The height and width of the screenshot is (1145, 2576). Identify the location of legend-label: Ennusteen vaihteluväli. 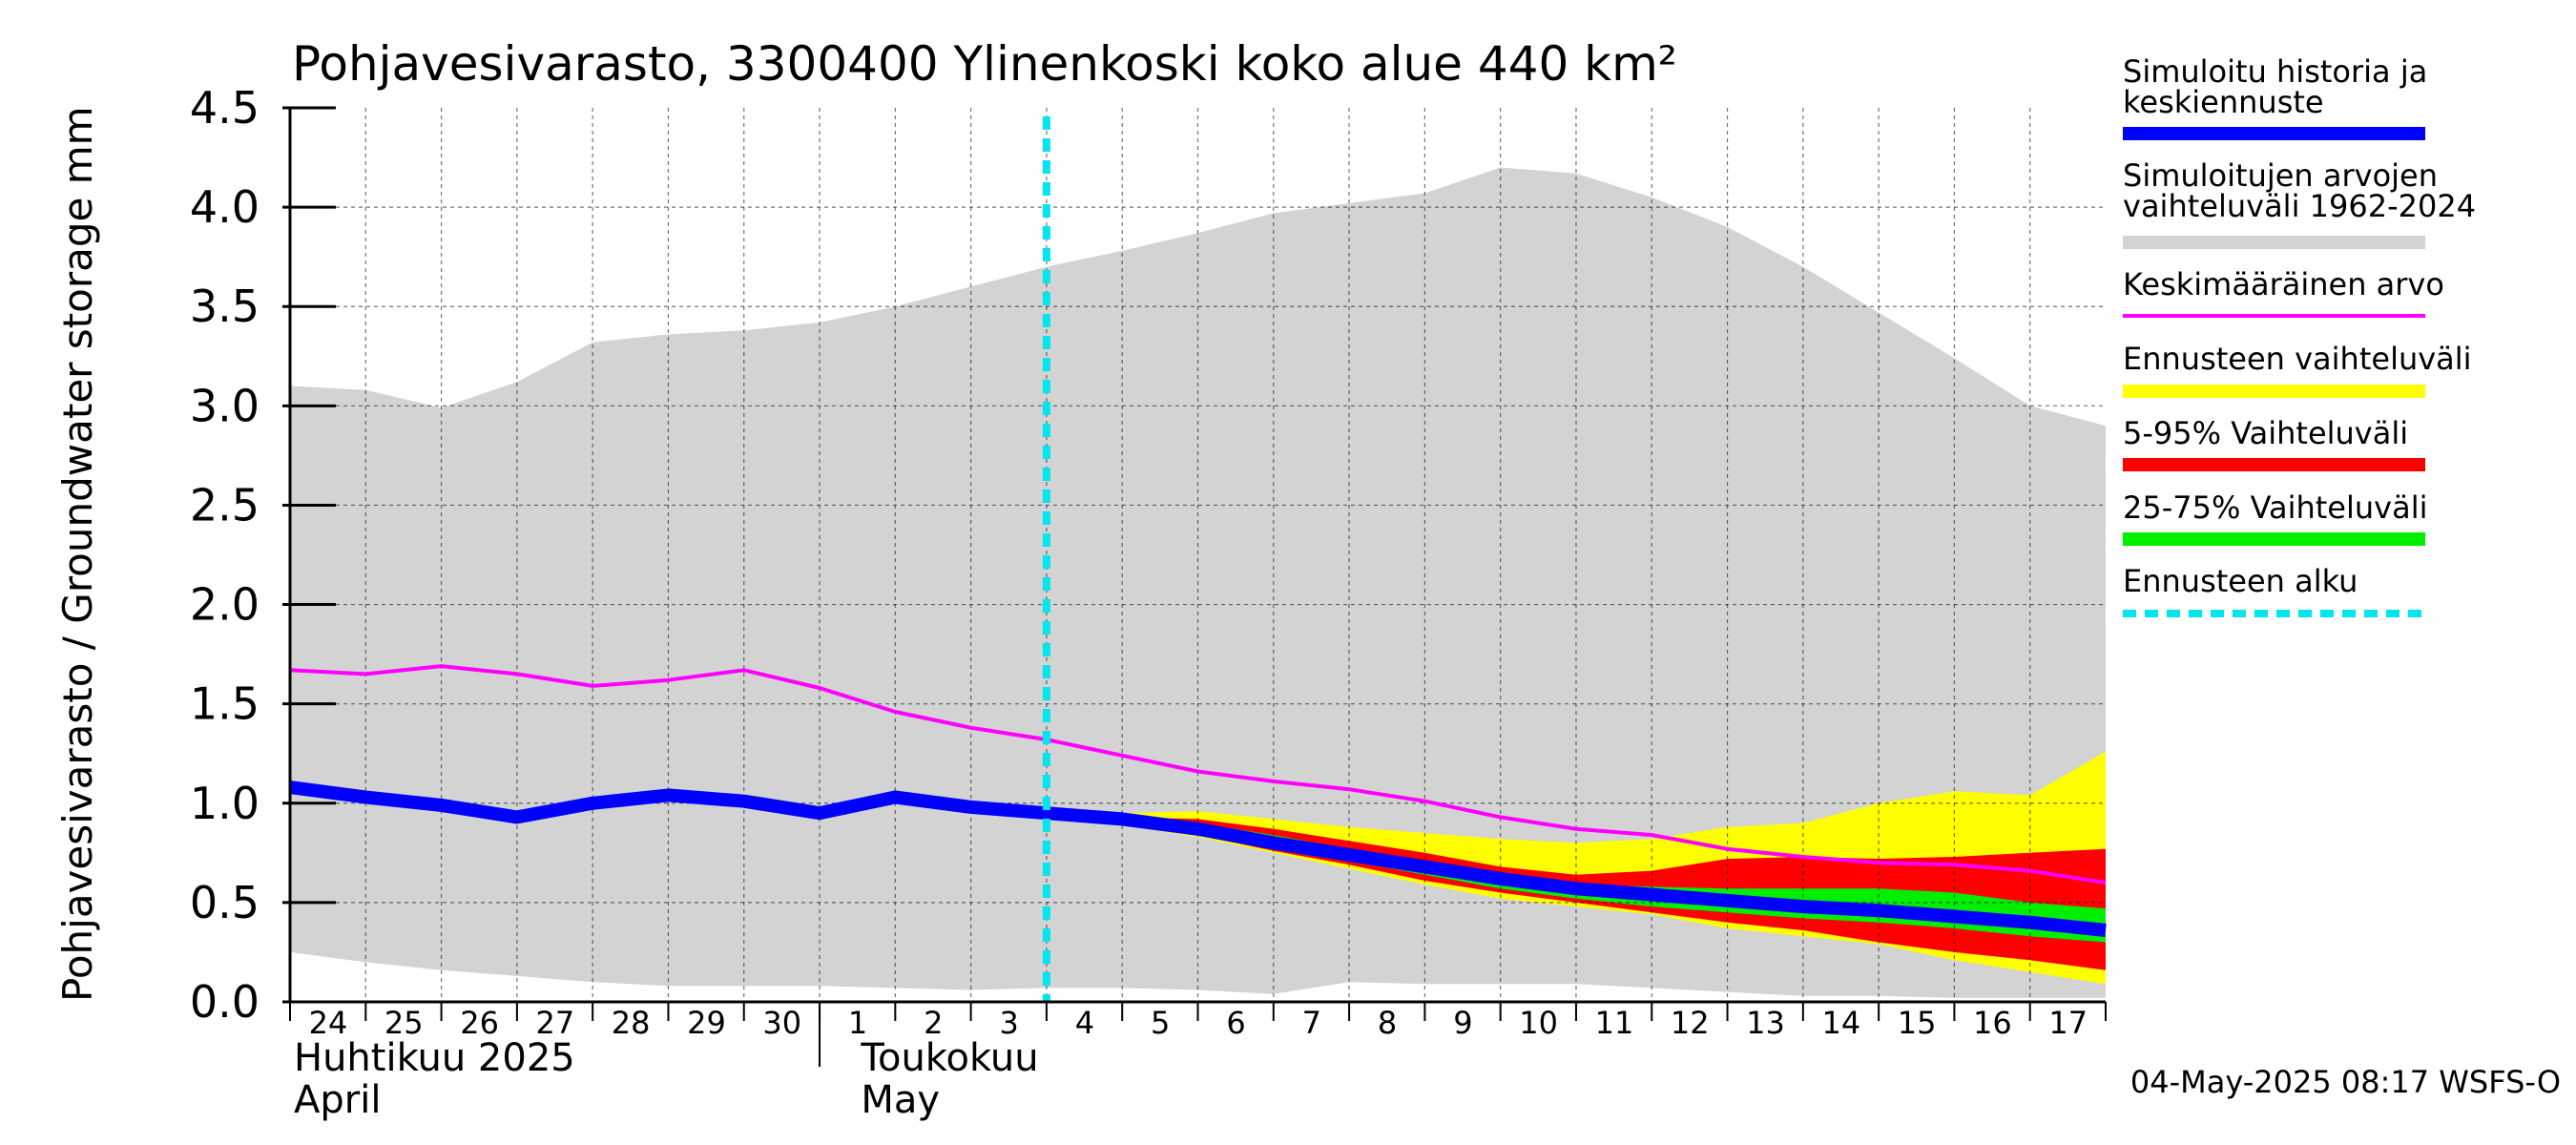
(2297, 359).